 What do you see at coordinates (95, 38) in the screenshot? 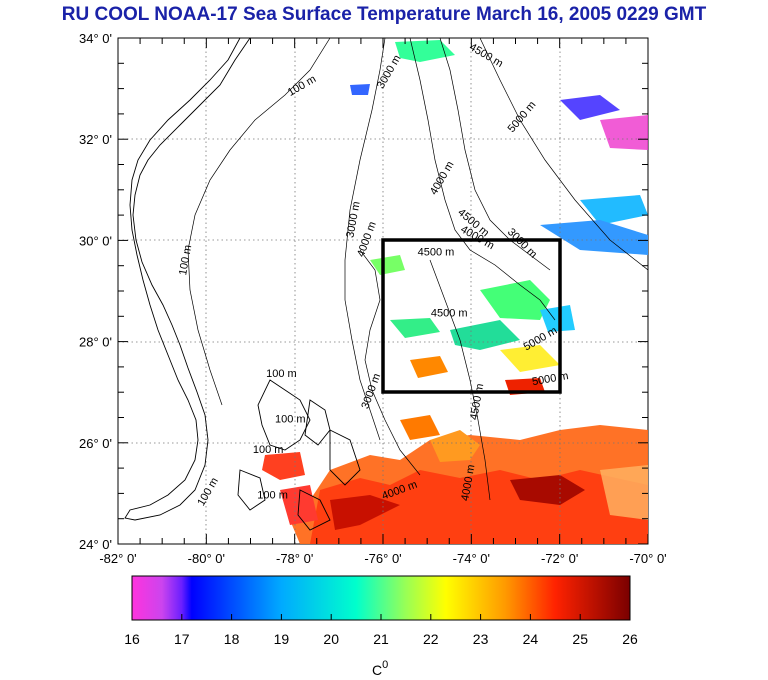
I see `lat-tick-label: 34° 0'` at bounding box center [95, 38].